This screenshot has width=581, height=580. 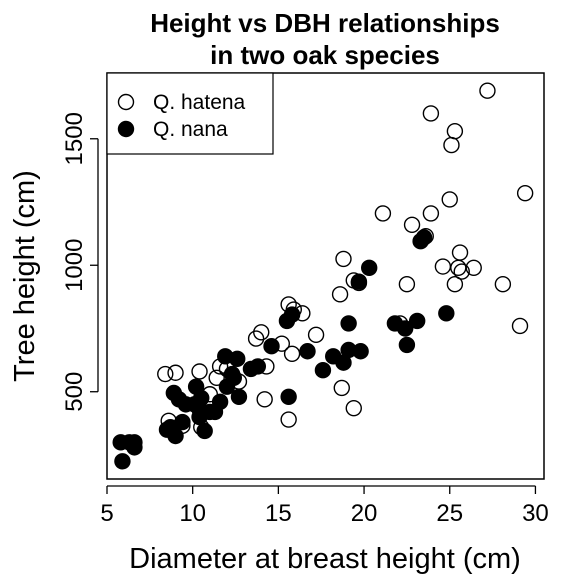 I want to click on chart-title-line-2: in two oak species, so click(x=325, y=55).